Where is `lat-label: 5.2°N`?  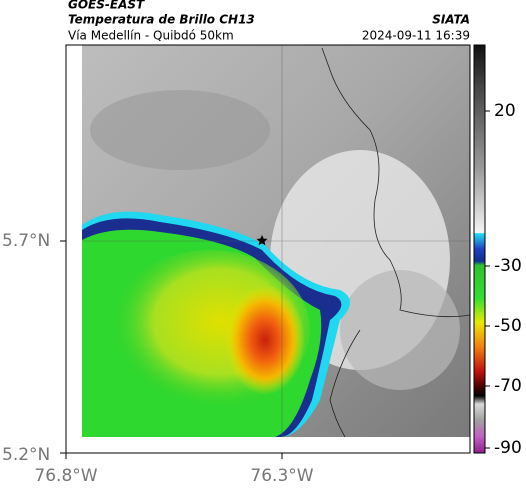
lat-label: 5.2°N is located at coordinates (26, 455).